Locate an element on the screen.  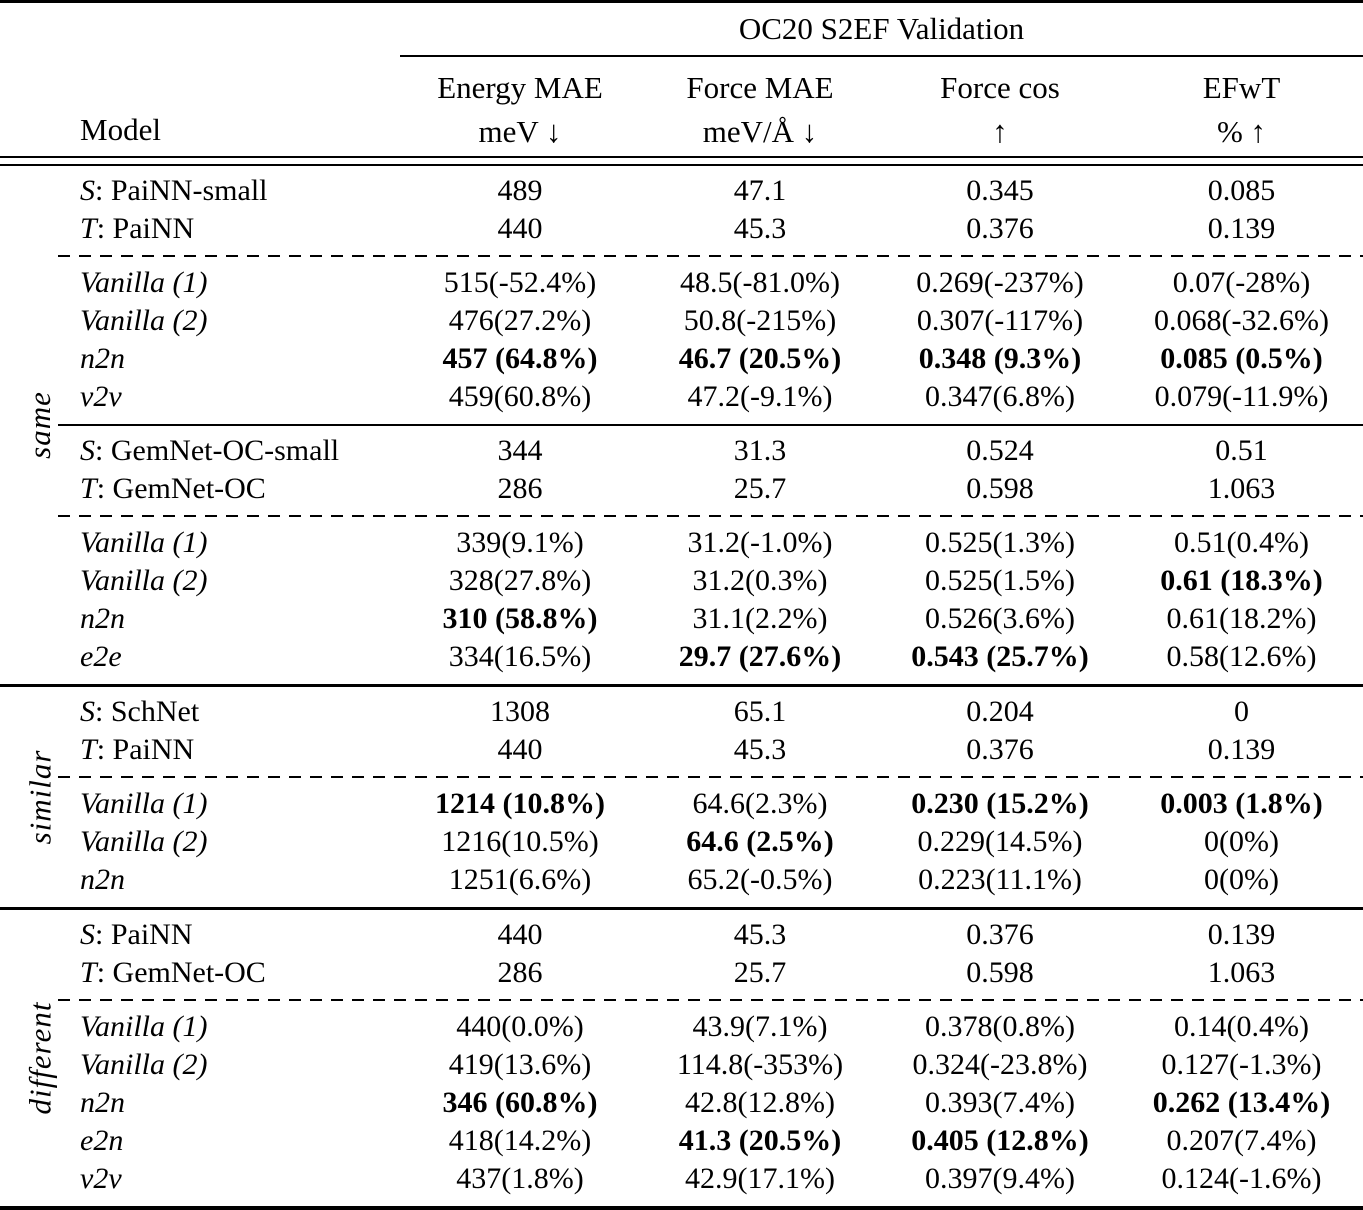
value-cell: 43.9(7.1%) is located at coordinates (760, 1026).